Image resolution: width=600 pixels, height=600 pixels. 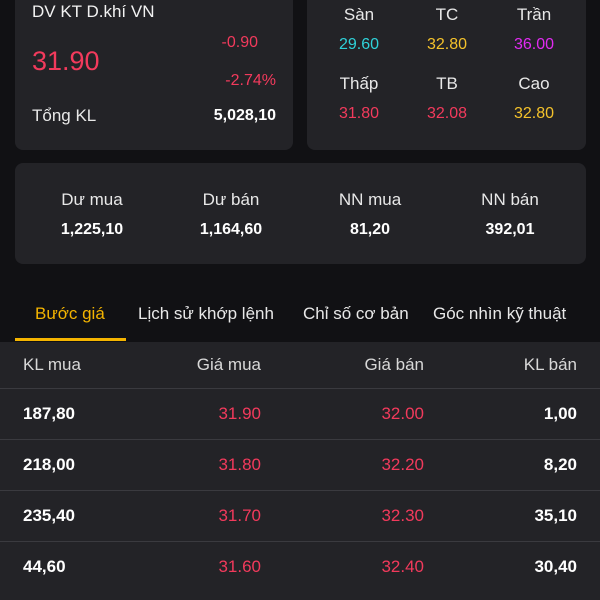 I want to click on bid-surplus-label: Dư mua, so click(x=92, y=199).